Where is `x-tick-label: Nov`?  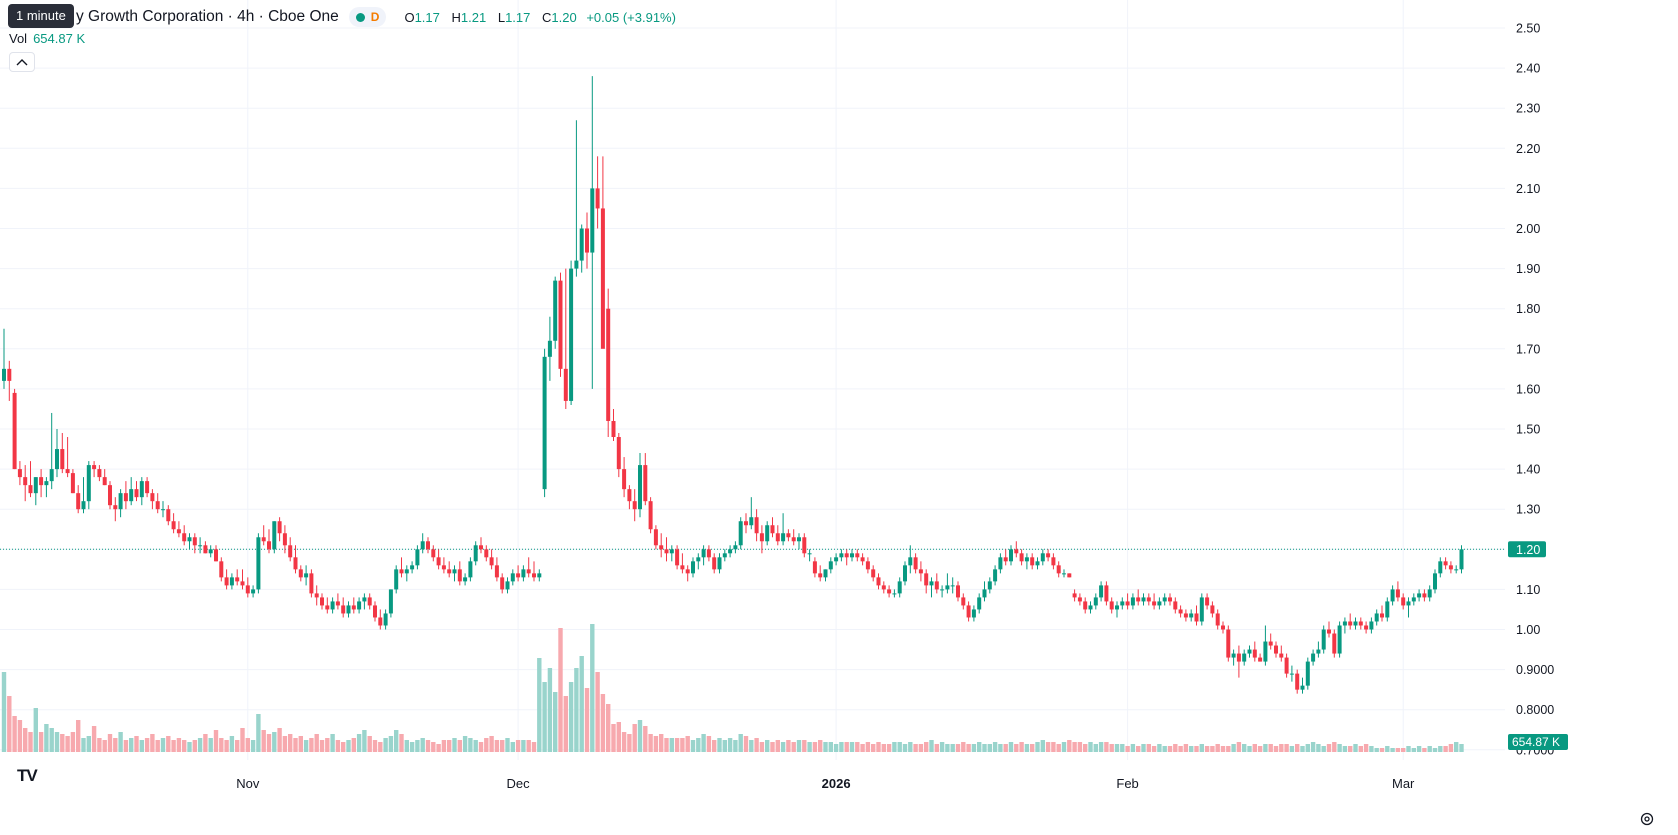 x-tick-label: Nov is located at coordinates (248, 783).